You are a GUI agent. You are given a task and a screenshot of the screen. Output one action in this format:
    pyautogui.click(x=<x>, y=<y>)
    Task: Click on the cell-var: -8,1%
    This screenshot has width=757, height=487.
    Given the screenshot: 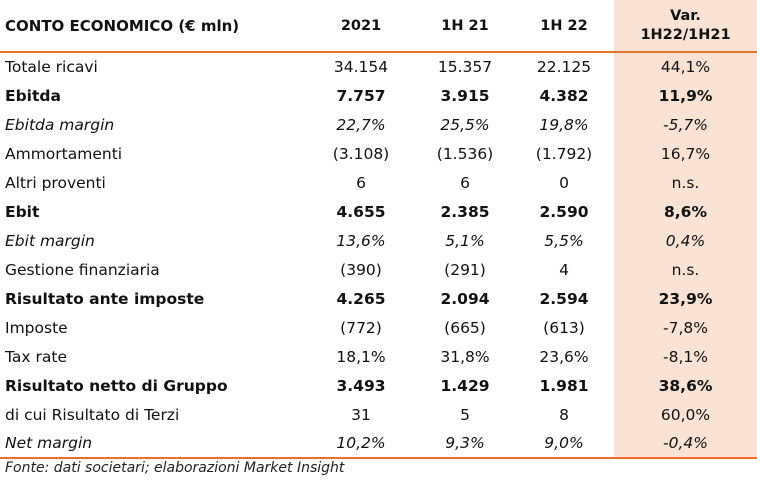 What is the action you would take?
    pyautogui.click(x=685, y=356)
    